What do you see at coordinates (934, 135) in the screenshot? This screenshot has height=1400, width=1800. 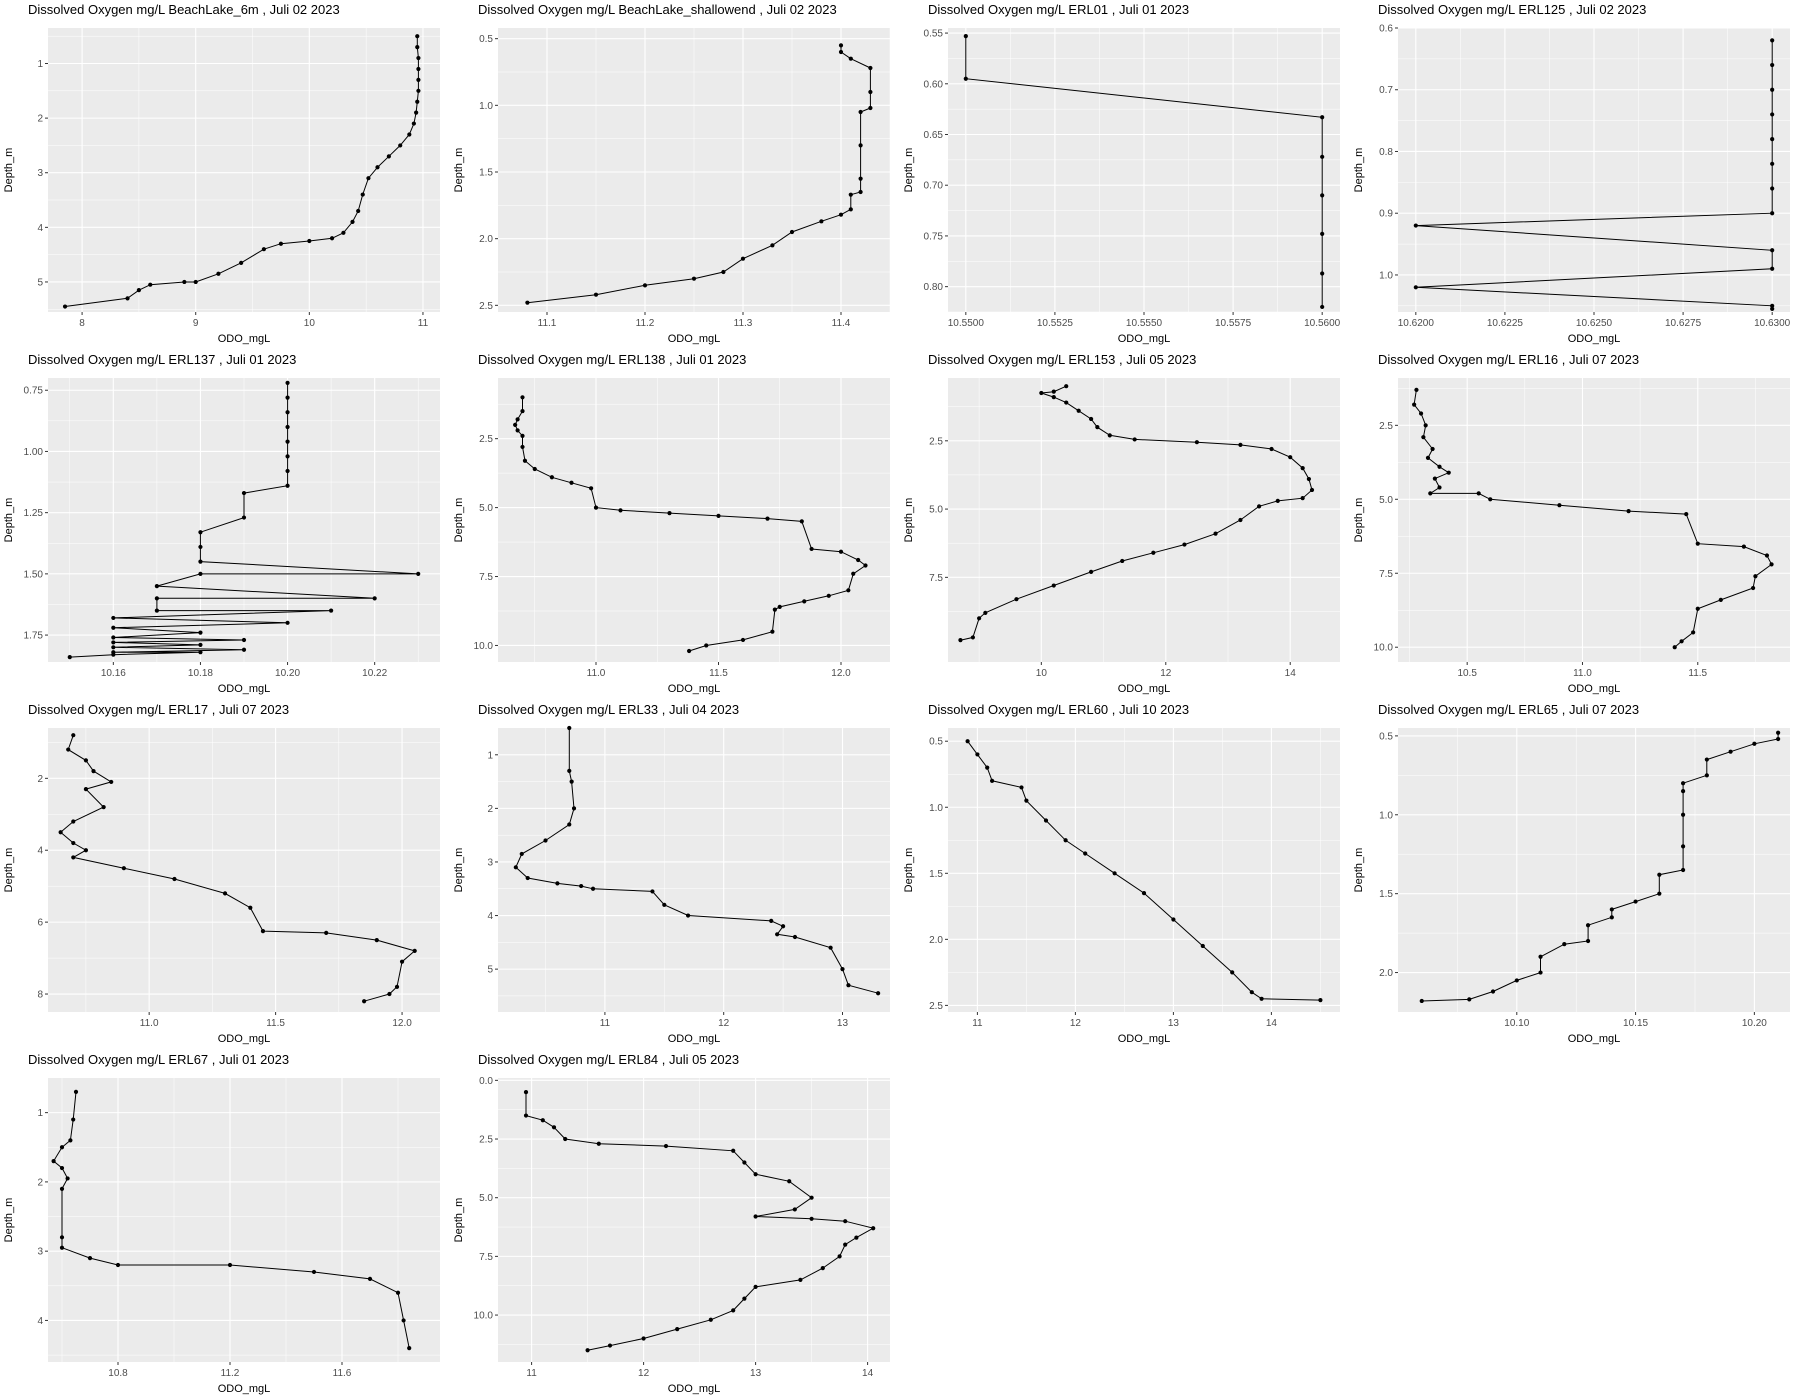 I see `y-tick-label: 0.65` at bounding box center [934, 135].